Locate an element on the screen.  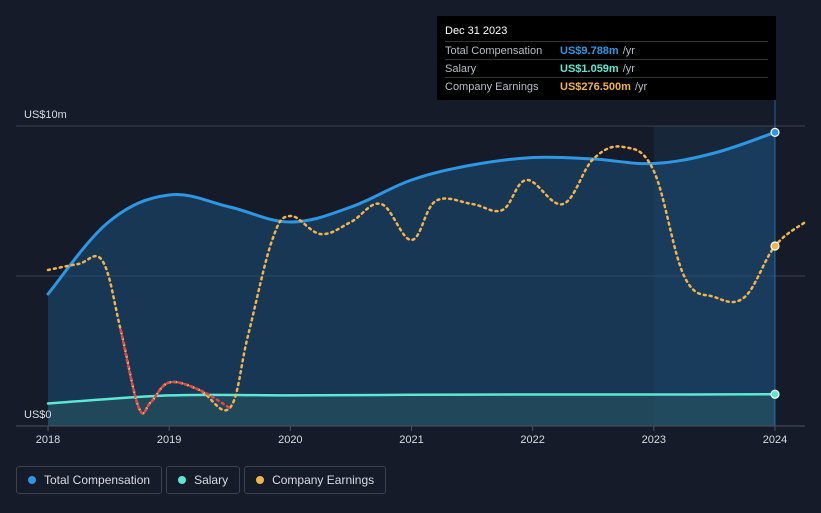
tooltip-row-total-compensation: Total Compensation US$9.788m /yr is located at coordinates (606, 50).